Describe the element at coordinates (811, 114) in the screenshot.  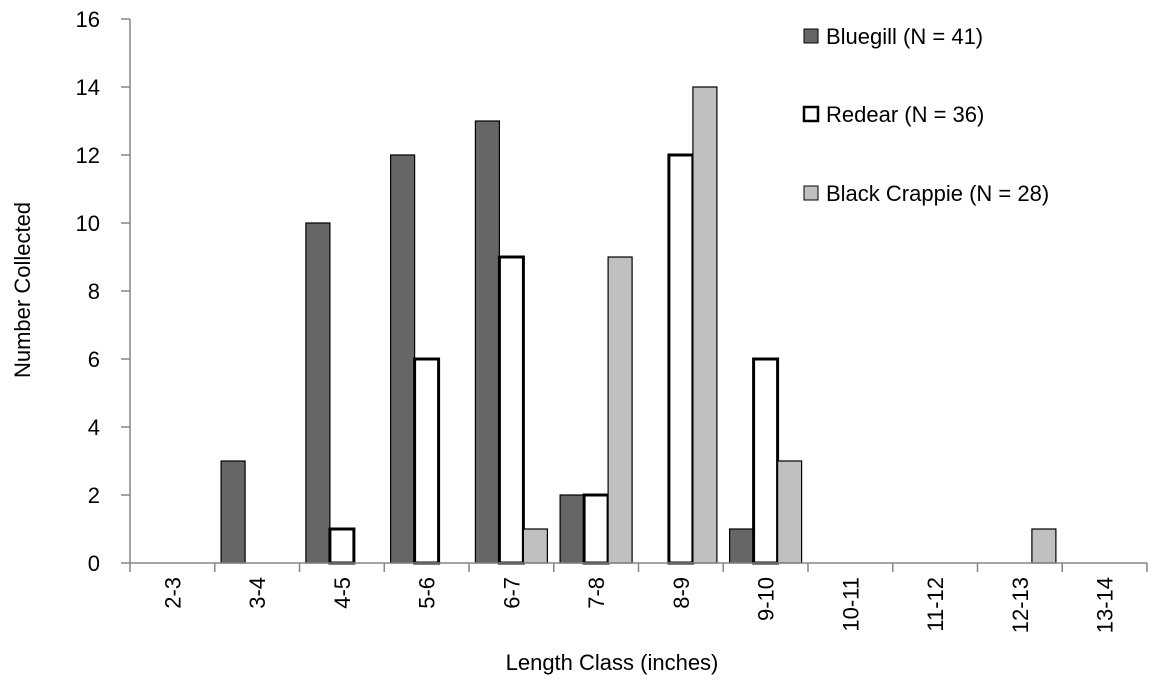
I see `legend-swatch-redear` at that location.